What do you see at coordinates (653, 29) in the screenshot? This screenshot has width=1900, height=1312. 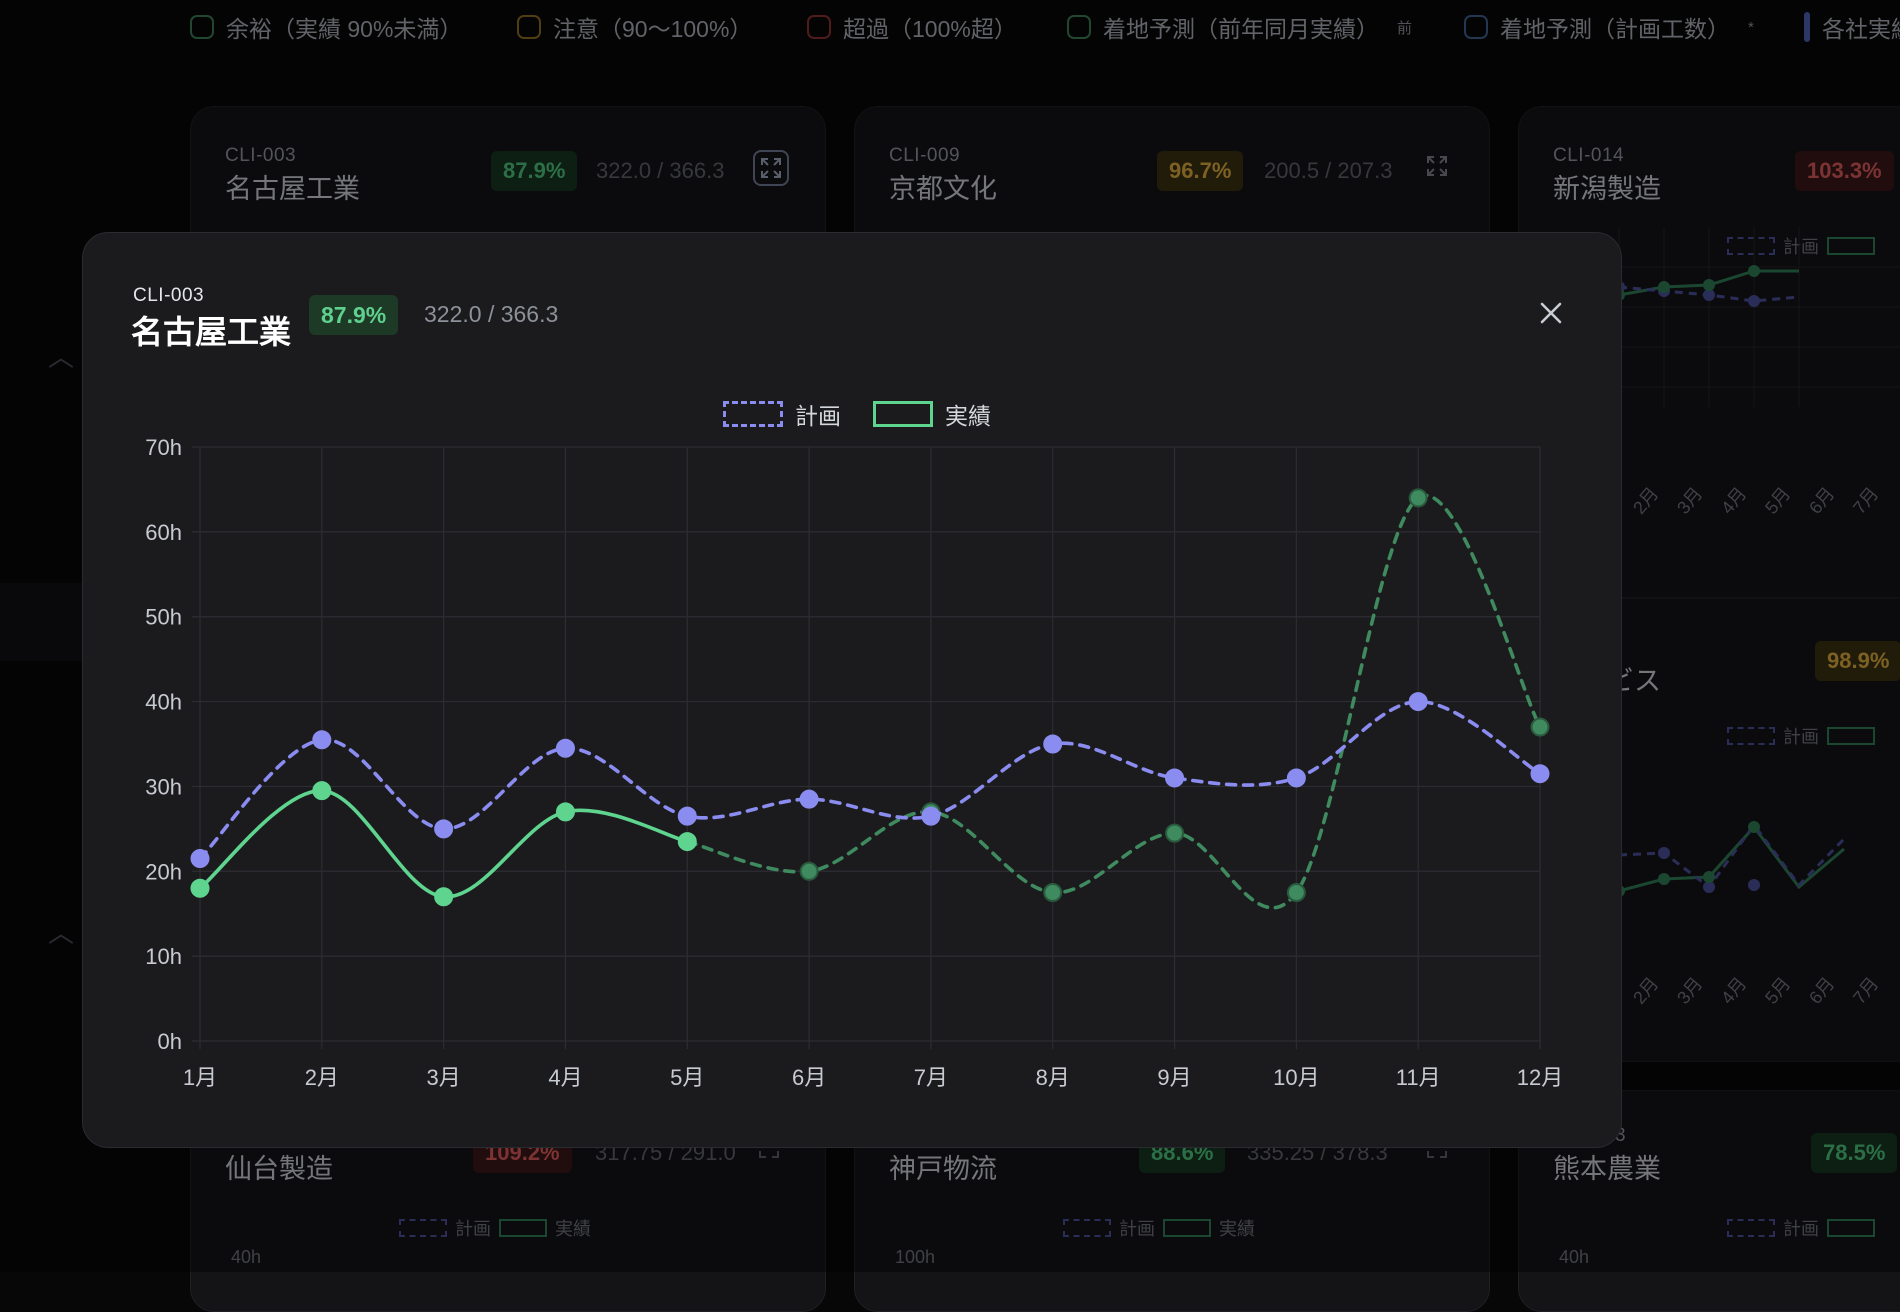 I see `legend-label: 注意（90〜100%）` at bounding box center [653, 29].